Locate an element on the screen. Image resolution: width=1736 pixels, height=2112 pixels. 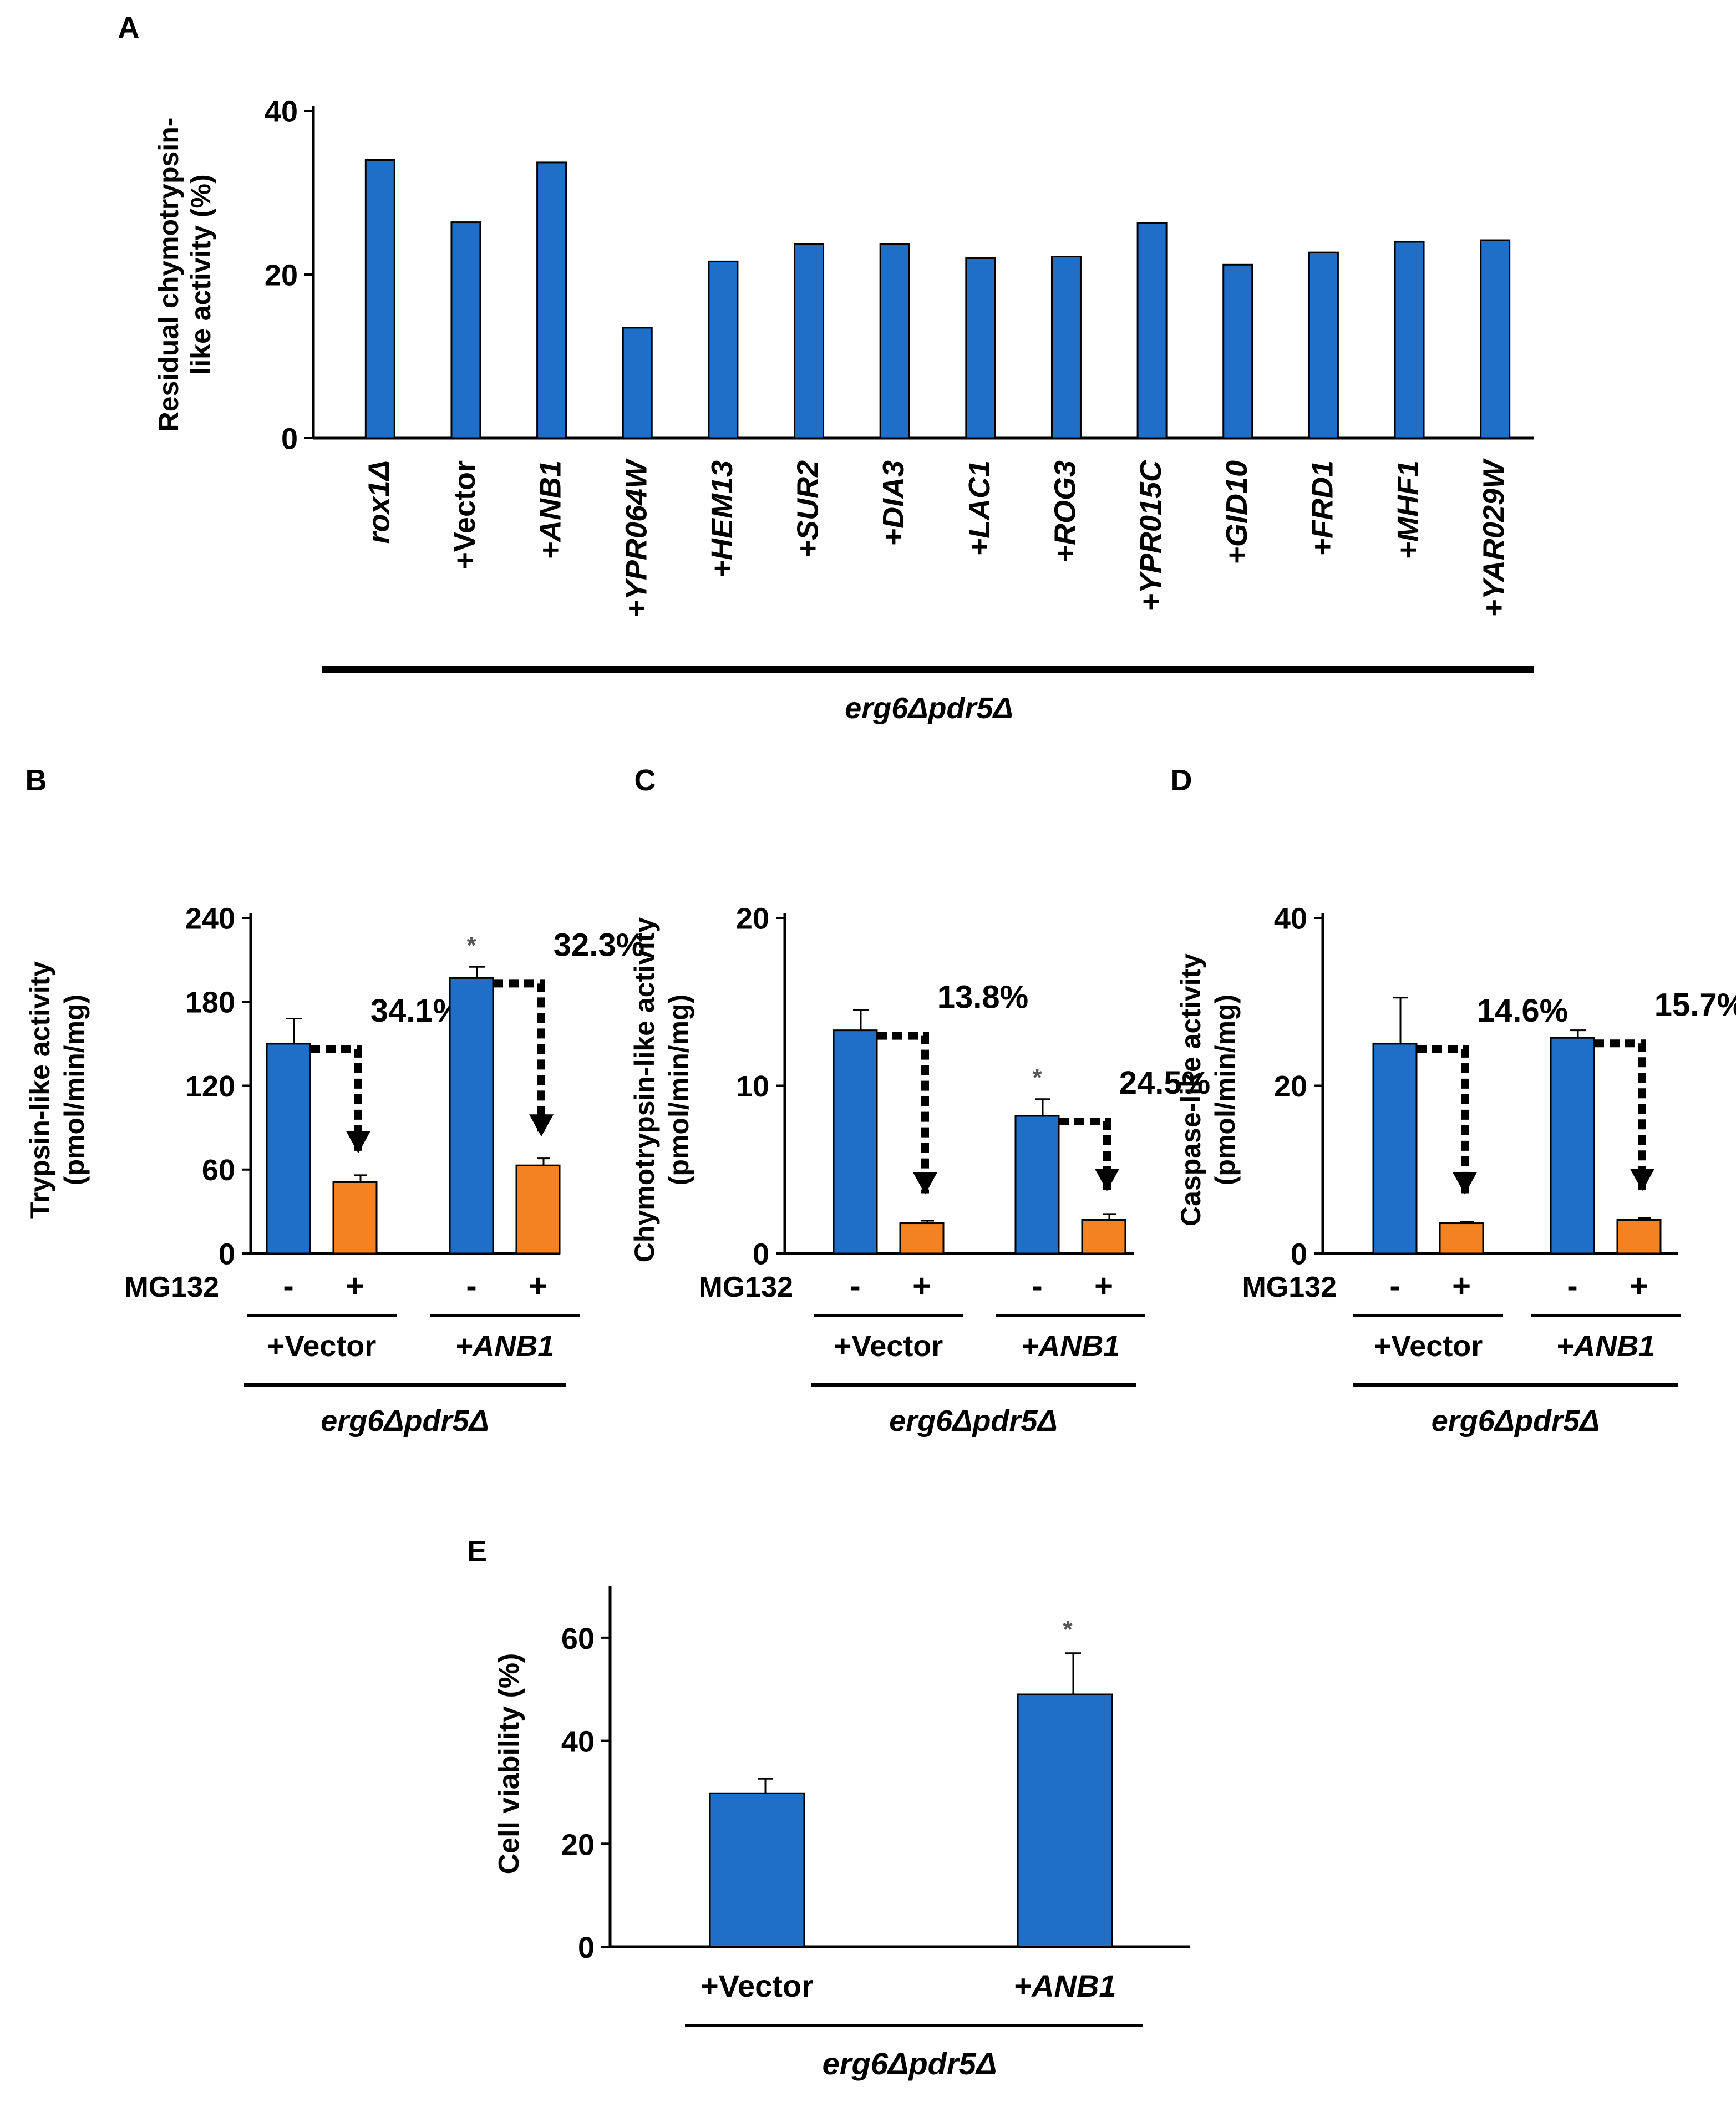
y-axis-label: Trypsin-like activity is located at coordinates (39, 1090).